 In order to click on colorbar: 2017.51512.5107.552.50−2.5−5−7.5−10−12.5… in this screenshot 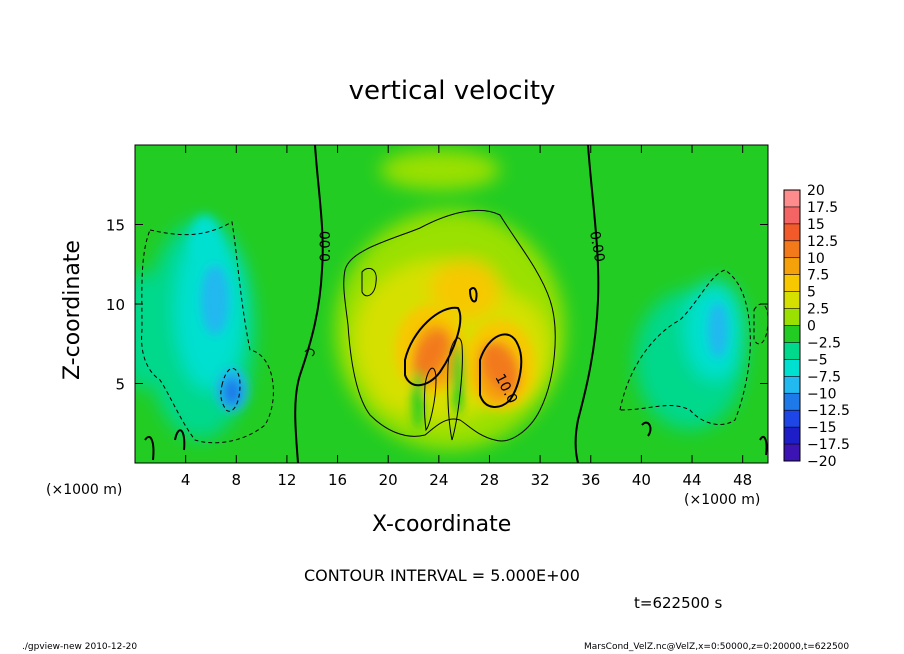, I will do `click(816, 326)`.